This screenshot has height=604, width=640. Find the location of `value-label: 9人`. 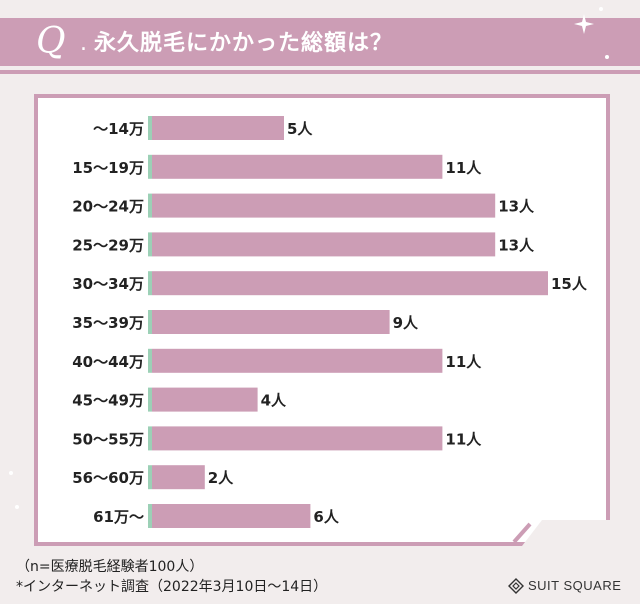

value-label: 9人 is located at coordinates (406, 323).